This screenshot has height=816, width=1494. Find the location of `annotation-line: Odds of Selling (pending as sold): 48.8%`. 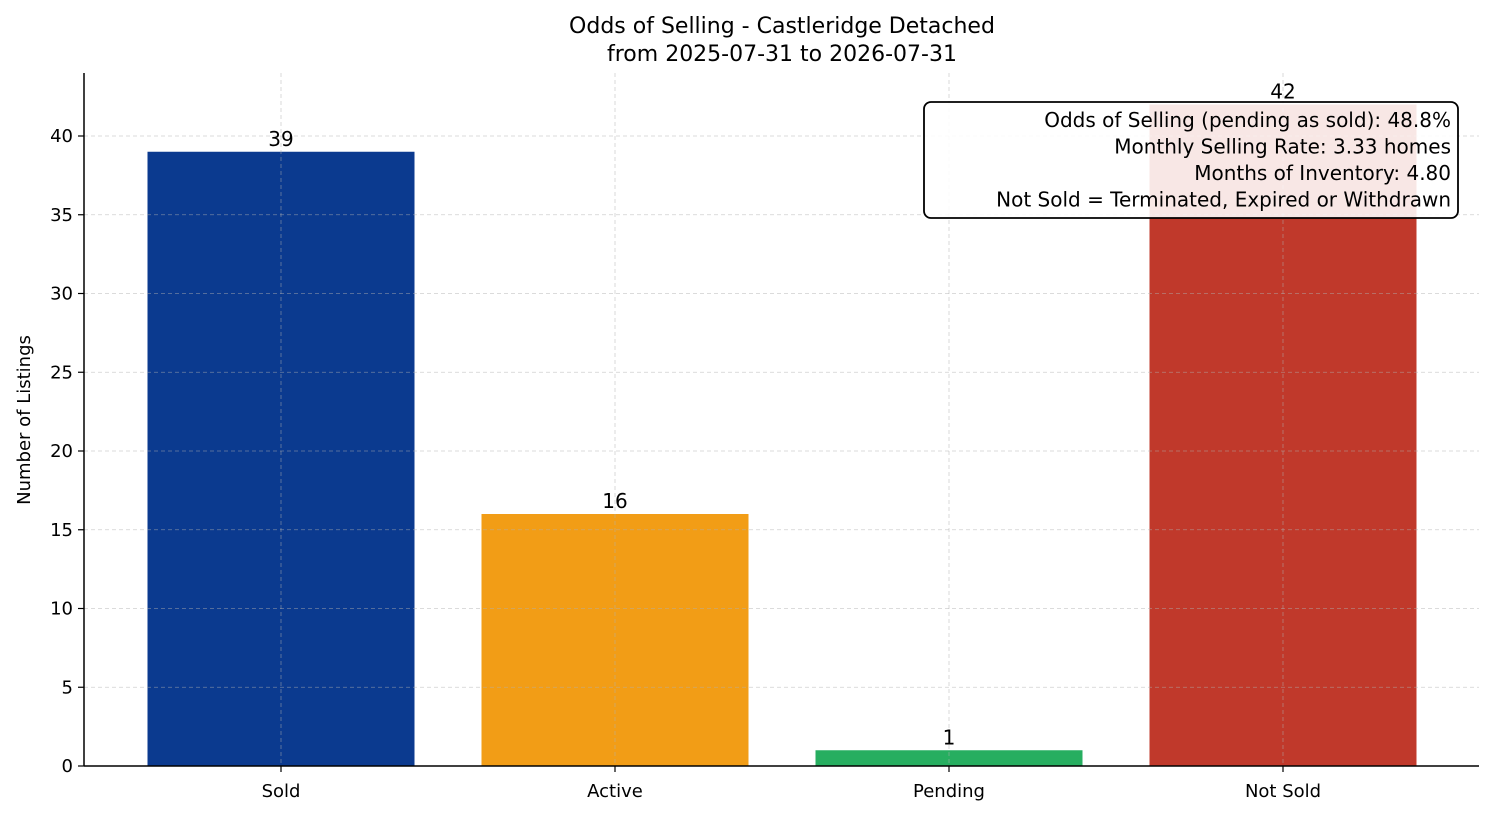

annotation-line: Odds of Selling (pending as sold): 48.8% is located at coordinates (1247, 120).